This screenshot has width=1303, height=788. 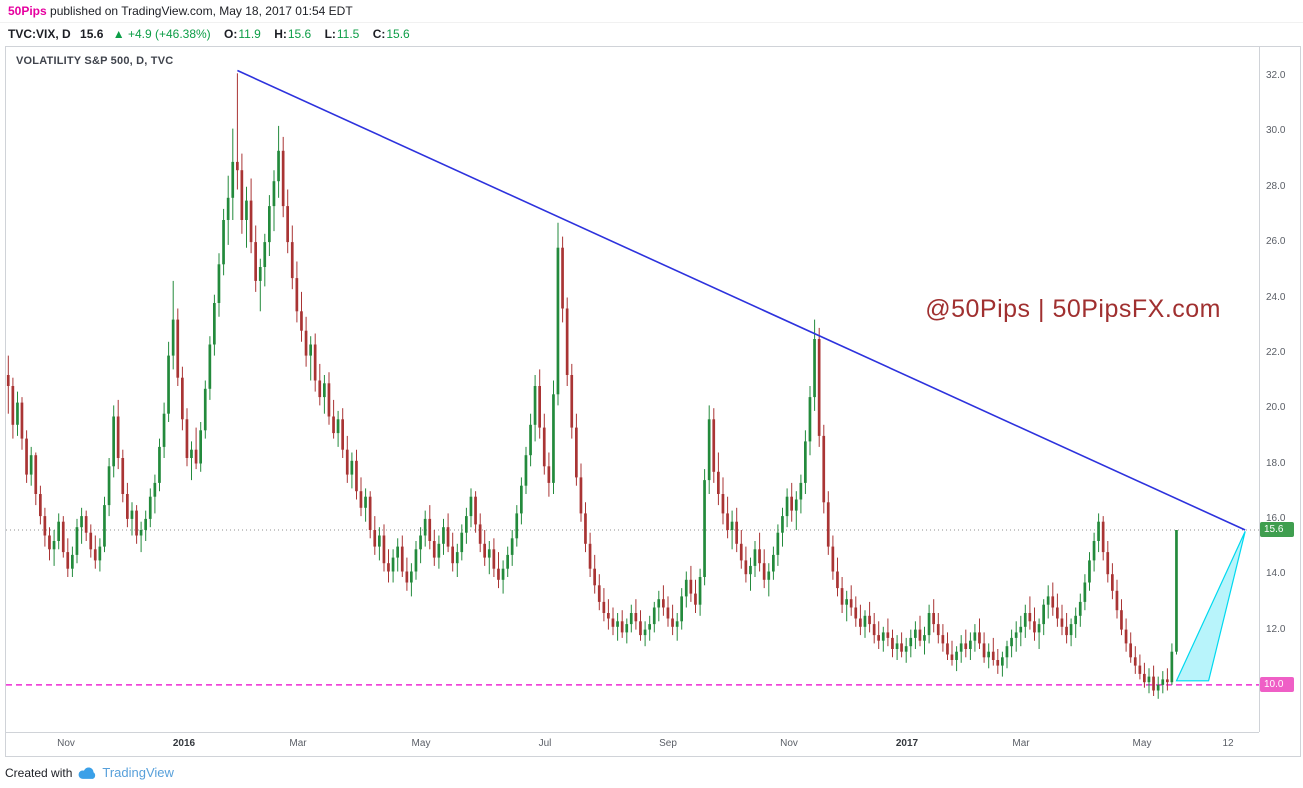 I want to click on time-tick-label: 2016, so click(x=184, y=743).